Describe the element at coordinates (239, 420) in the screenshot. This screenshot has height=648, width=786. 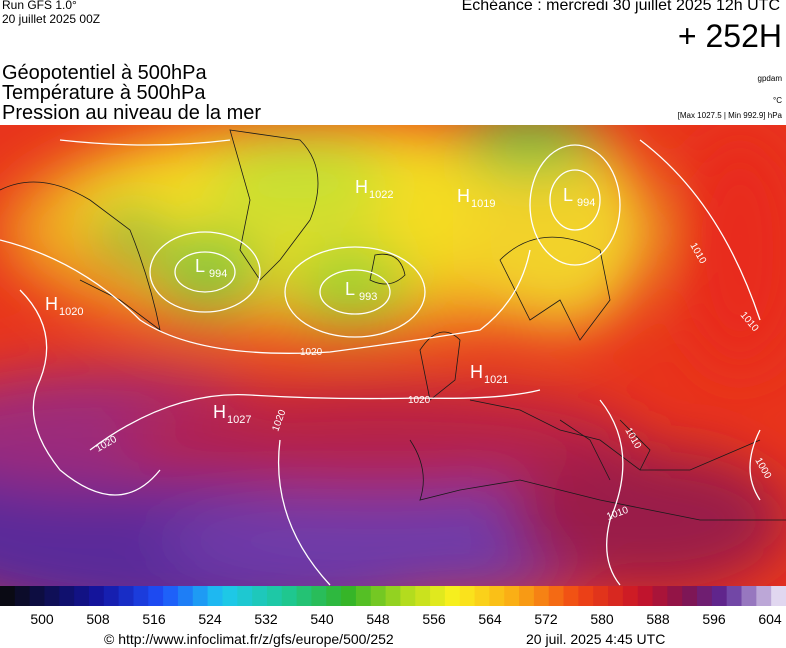
I see `system-pressure: 1027` at that location.